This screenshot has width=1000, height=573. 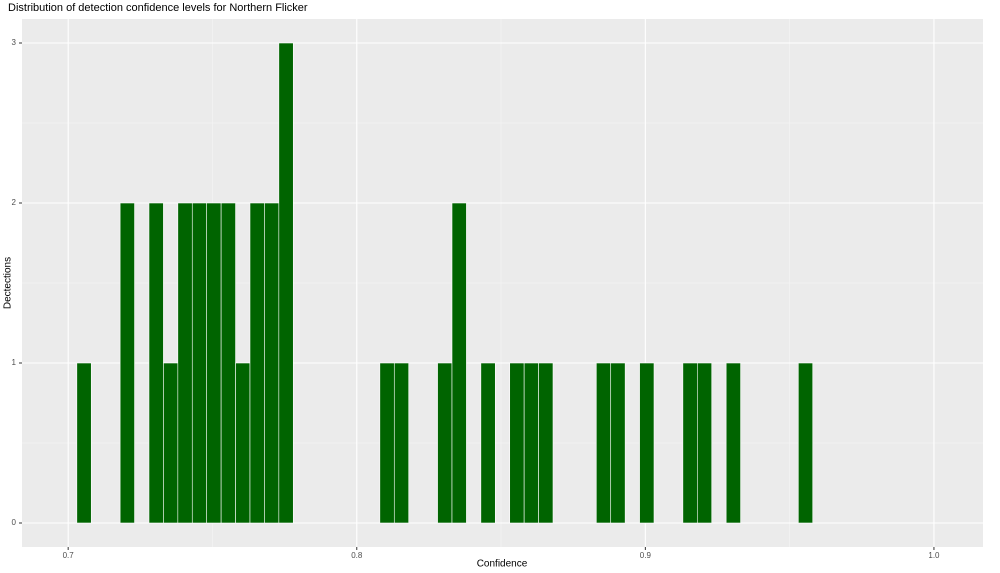 I want to click on y-tick-label: 1, so click(x=14, y=362).